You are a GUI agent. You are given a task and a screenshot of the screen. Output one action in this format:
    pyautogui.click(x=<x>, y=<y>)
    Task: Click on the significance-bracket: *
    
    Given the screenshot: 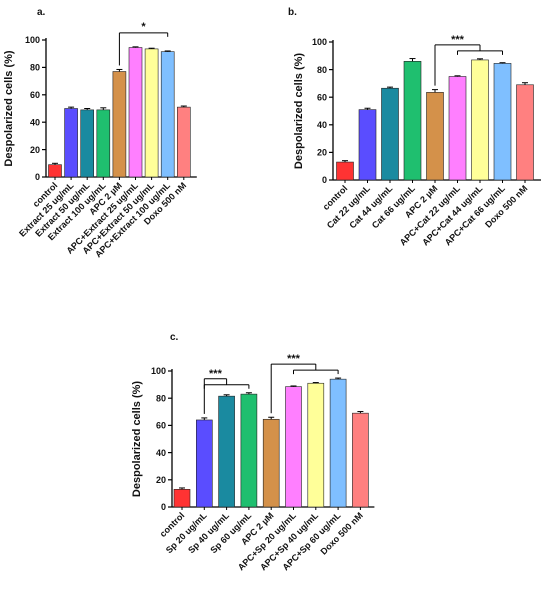 What is the action you would take?
    pyautogui.click(x=143, y=43)
    